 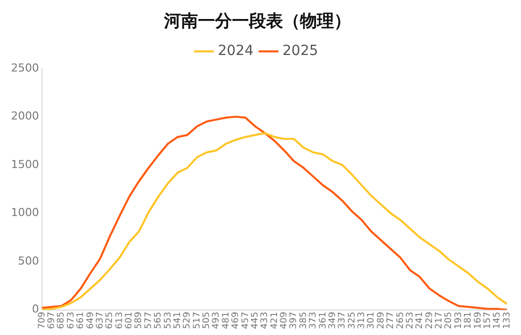 What do you see at coordinates (52, 321) in the screenshot?
I see `x-tick-label: 697` at bounding box center [52, 321].